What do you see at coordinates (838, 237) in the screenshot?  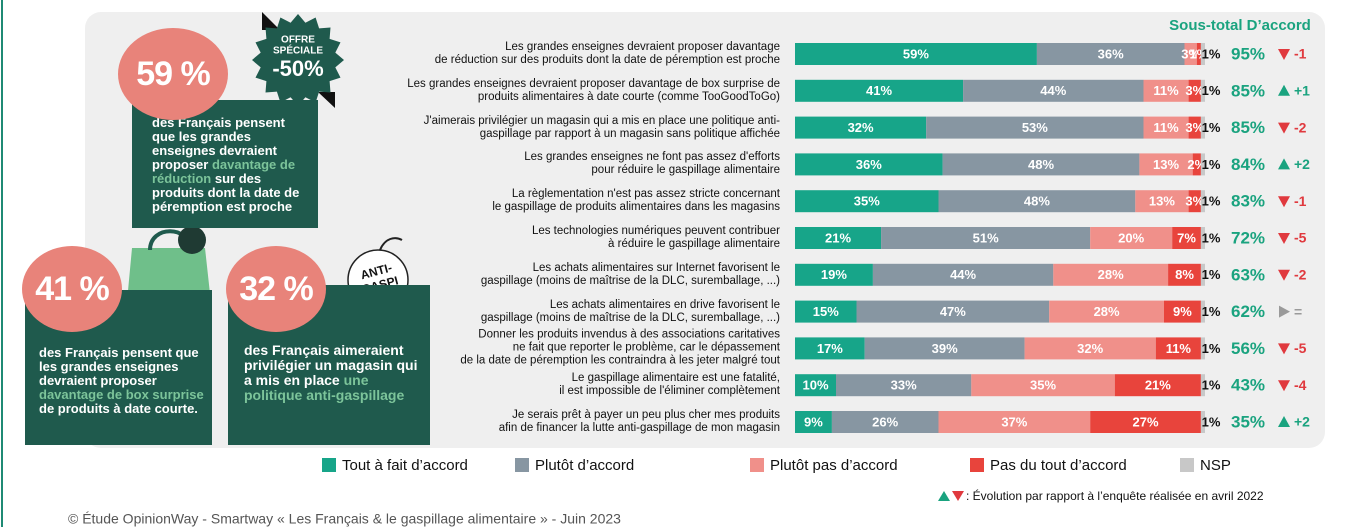 I see `value-label: 21%` at bounding box center [838, 237].